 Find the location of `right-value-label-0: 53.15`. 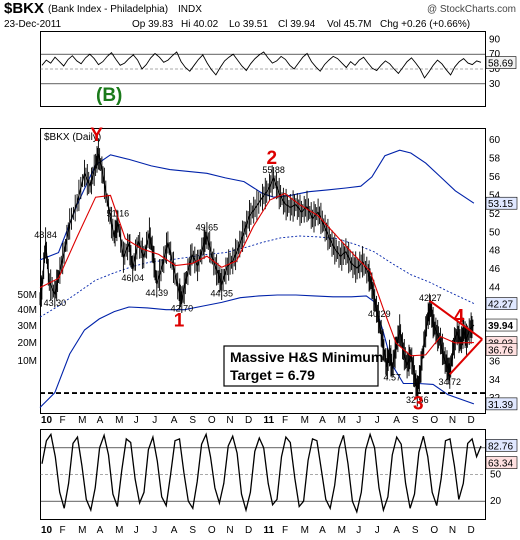

right-value-label-0: 53.15 is located at coordinates (501, 203).